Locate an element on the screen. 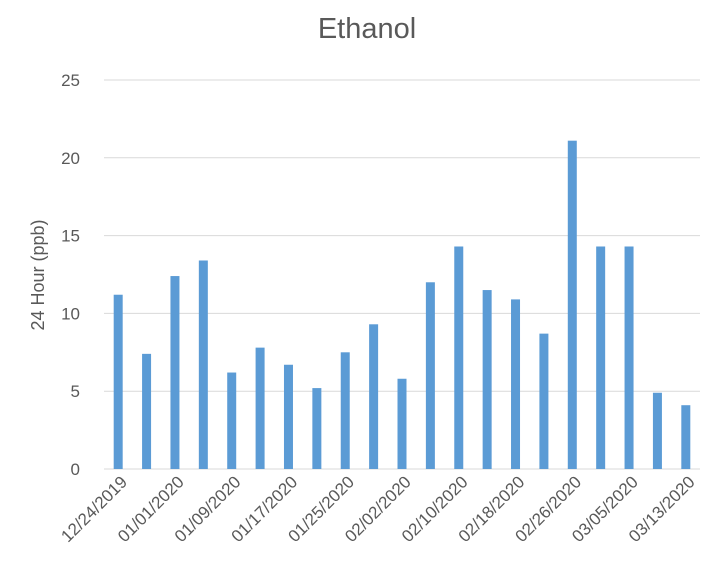 The image size is (717, 584). y-tick-label: 25 is located at coordinates (70, 80).